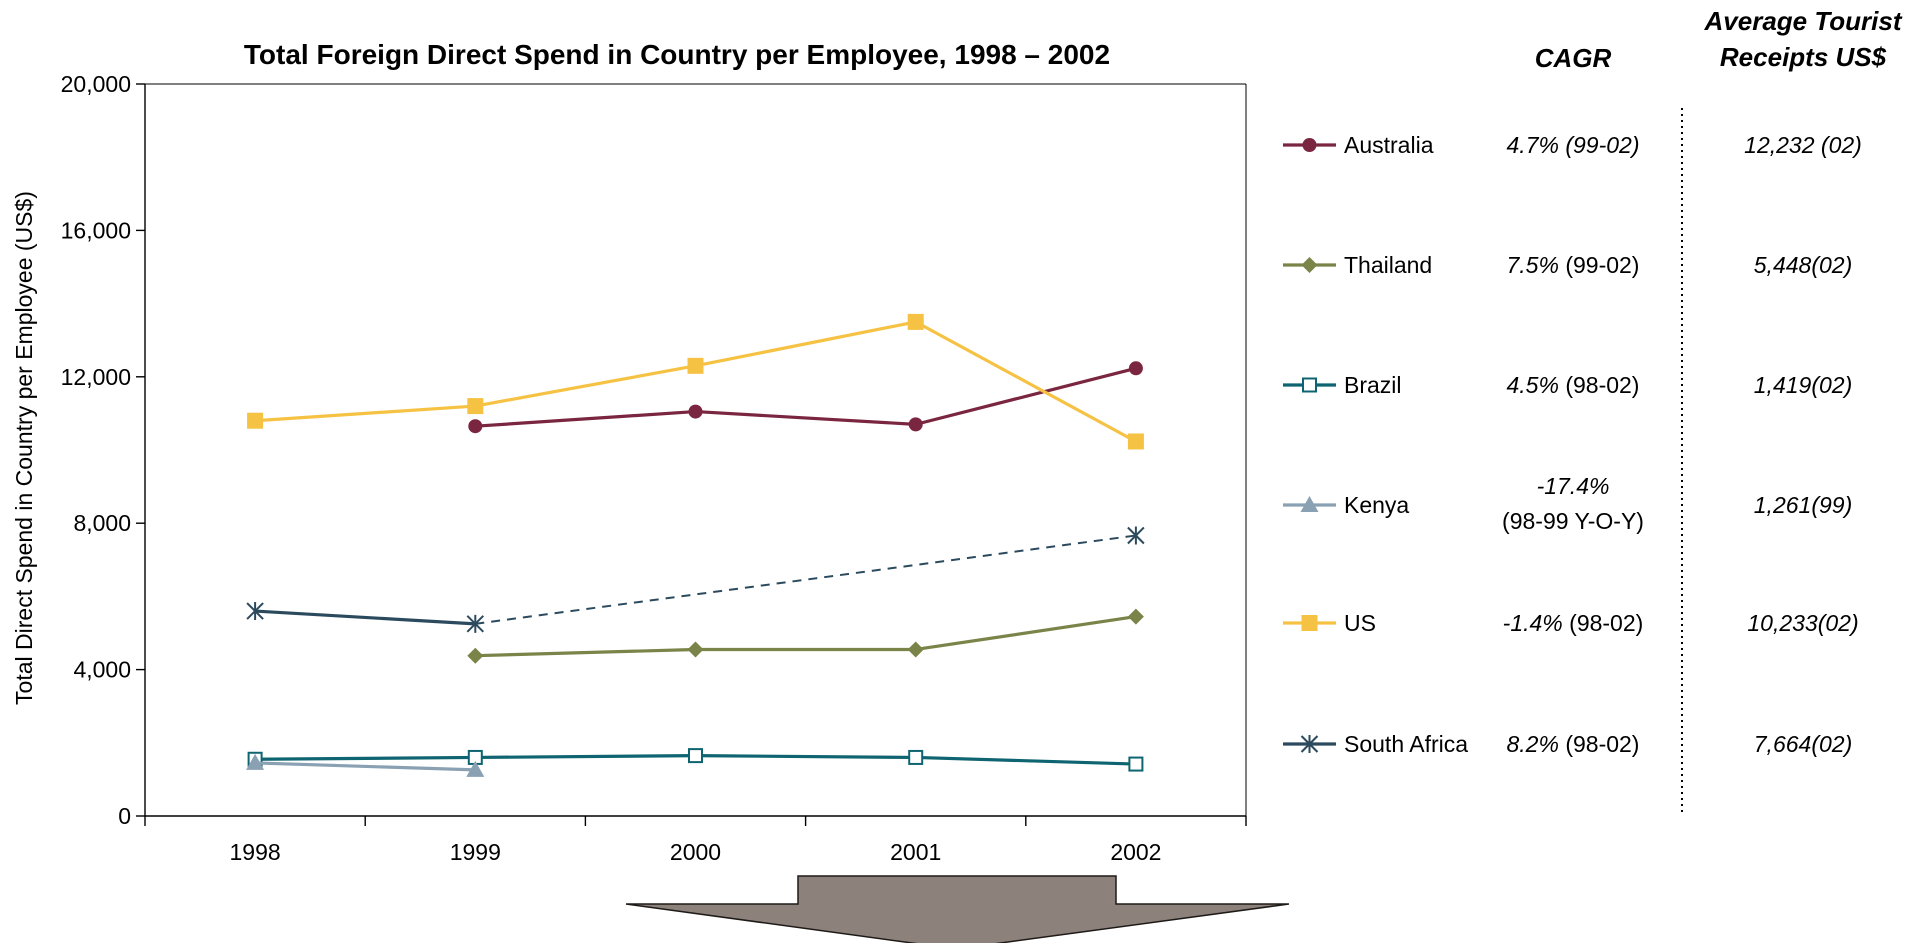 This screenshot has height=943, width=1918. I want to click on x-tick-label: 2001, so click(915, 852).